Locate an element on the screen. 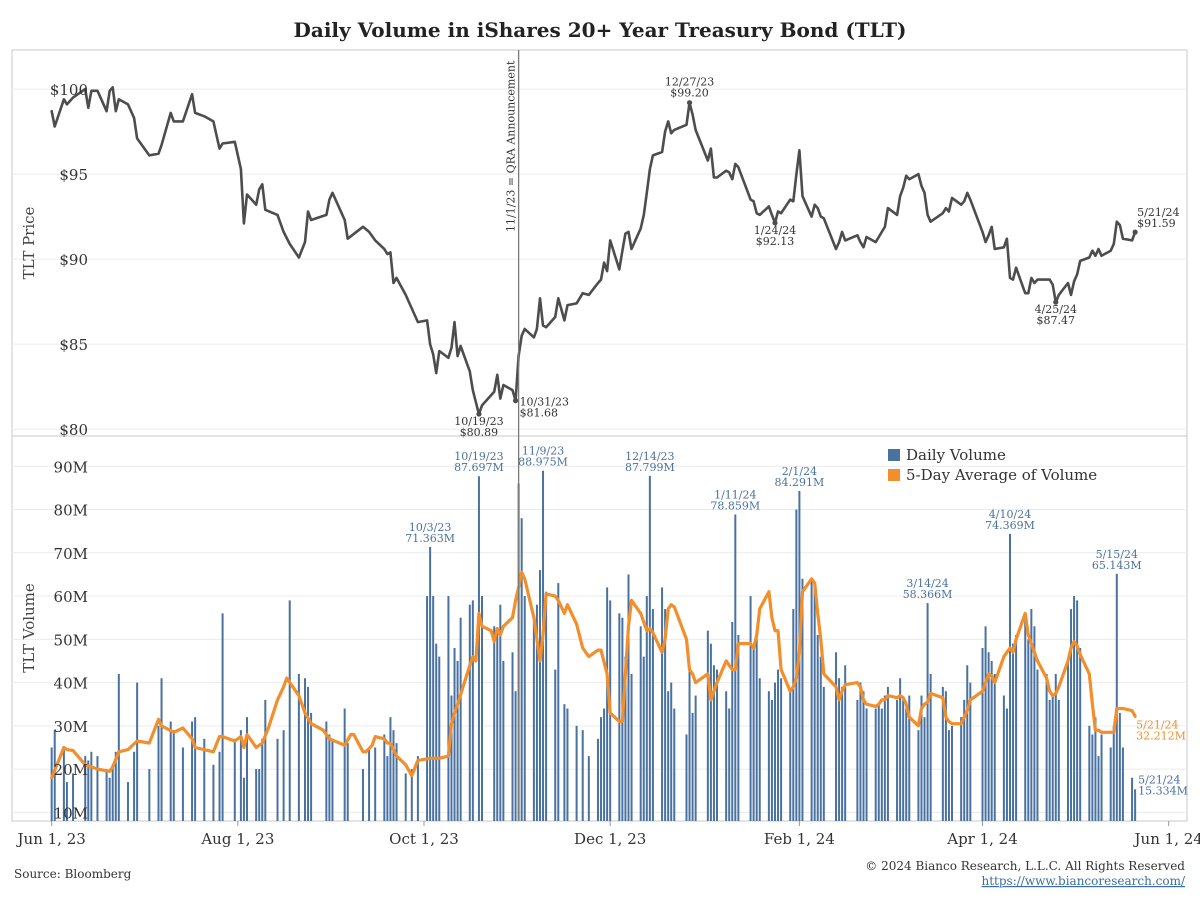 This screenshot has height=900, width=1200. price-annotation-date: 5/21/24 is located at coordinates (1158, 212).